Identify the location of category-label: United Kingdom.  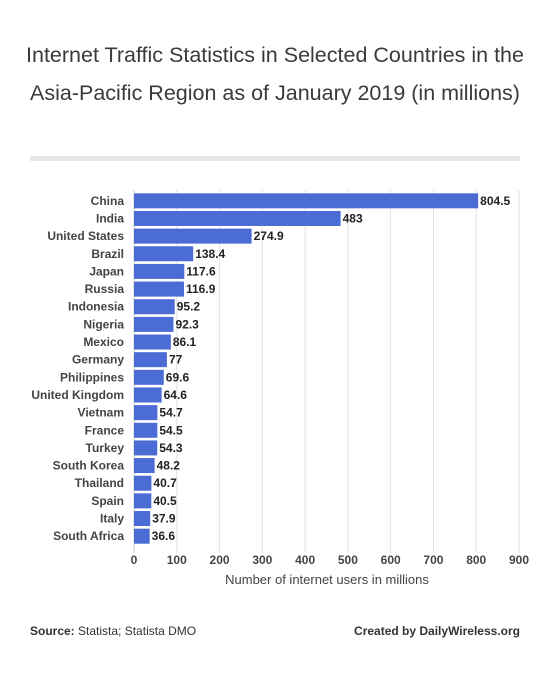
(77, 395).